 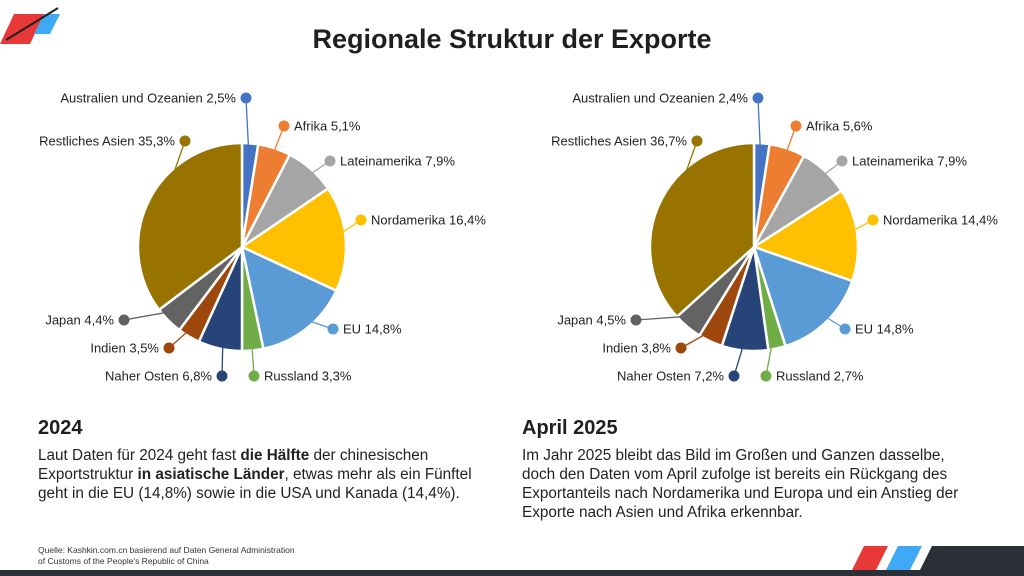 I want to click on data-label-russland: Russland 2,7%, so click(x=820, y=376).